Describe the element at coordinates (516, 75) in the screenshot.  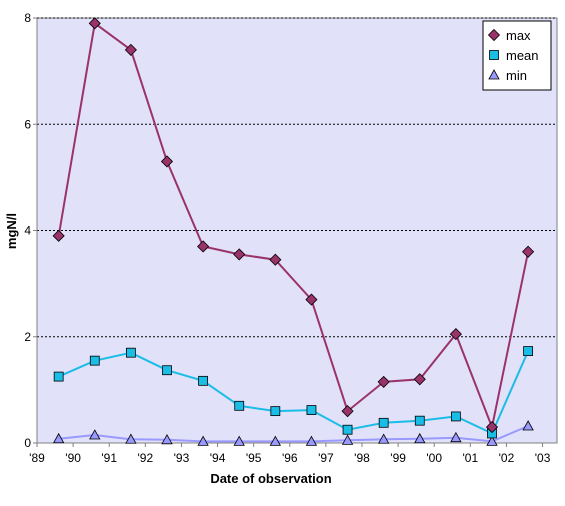
I see `legend-label-min: min` at that location.